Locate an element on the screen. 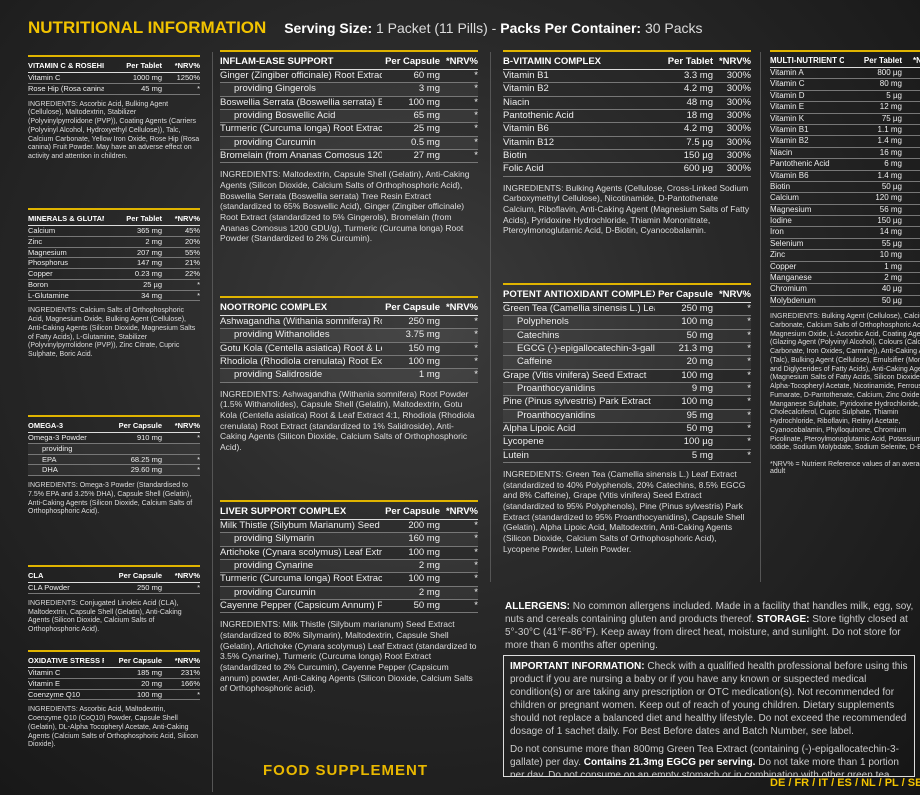 The width and height of the screenshot is (920, 795). amount: 3.75 mg is located at coordinates (422, 335).